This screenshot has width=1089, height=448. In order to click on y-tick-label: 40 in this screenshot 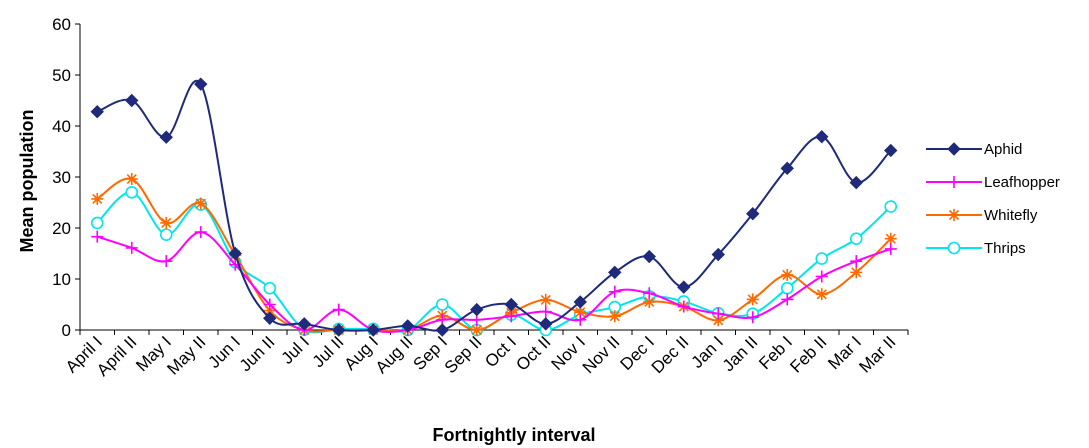, I will do `click(61, 126)`.